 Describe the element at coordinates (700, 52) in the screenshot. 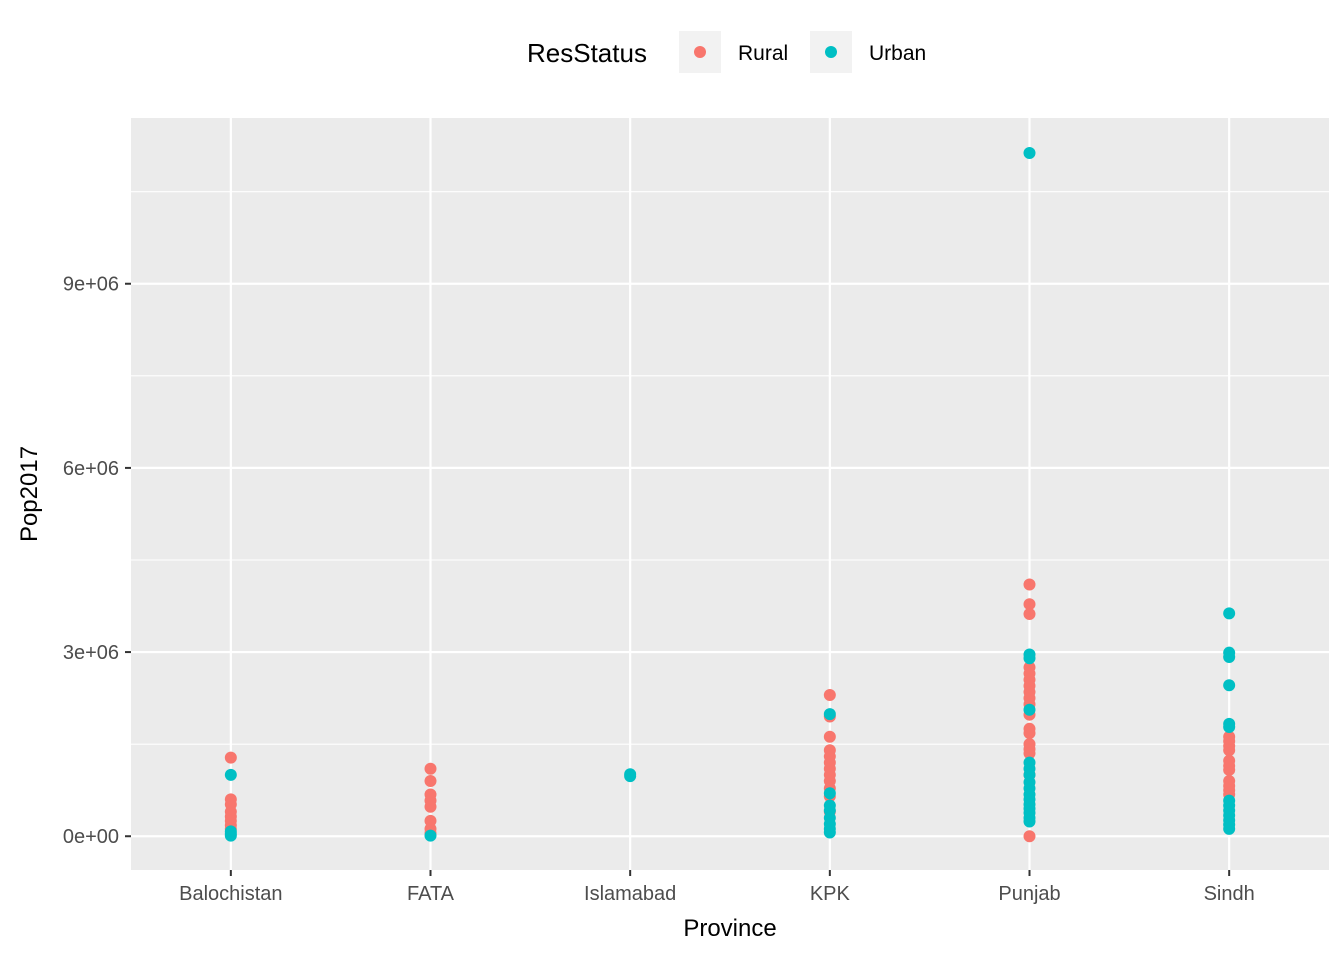

I see `legend-swatch-rural` at that location.